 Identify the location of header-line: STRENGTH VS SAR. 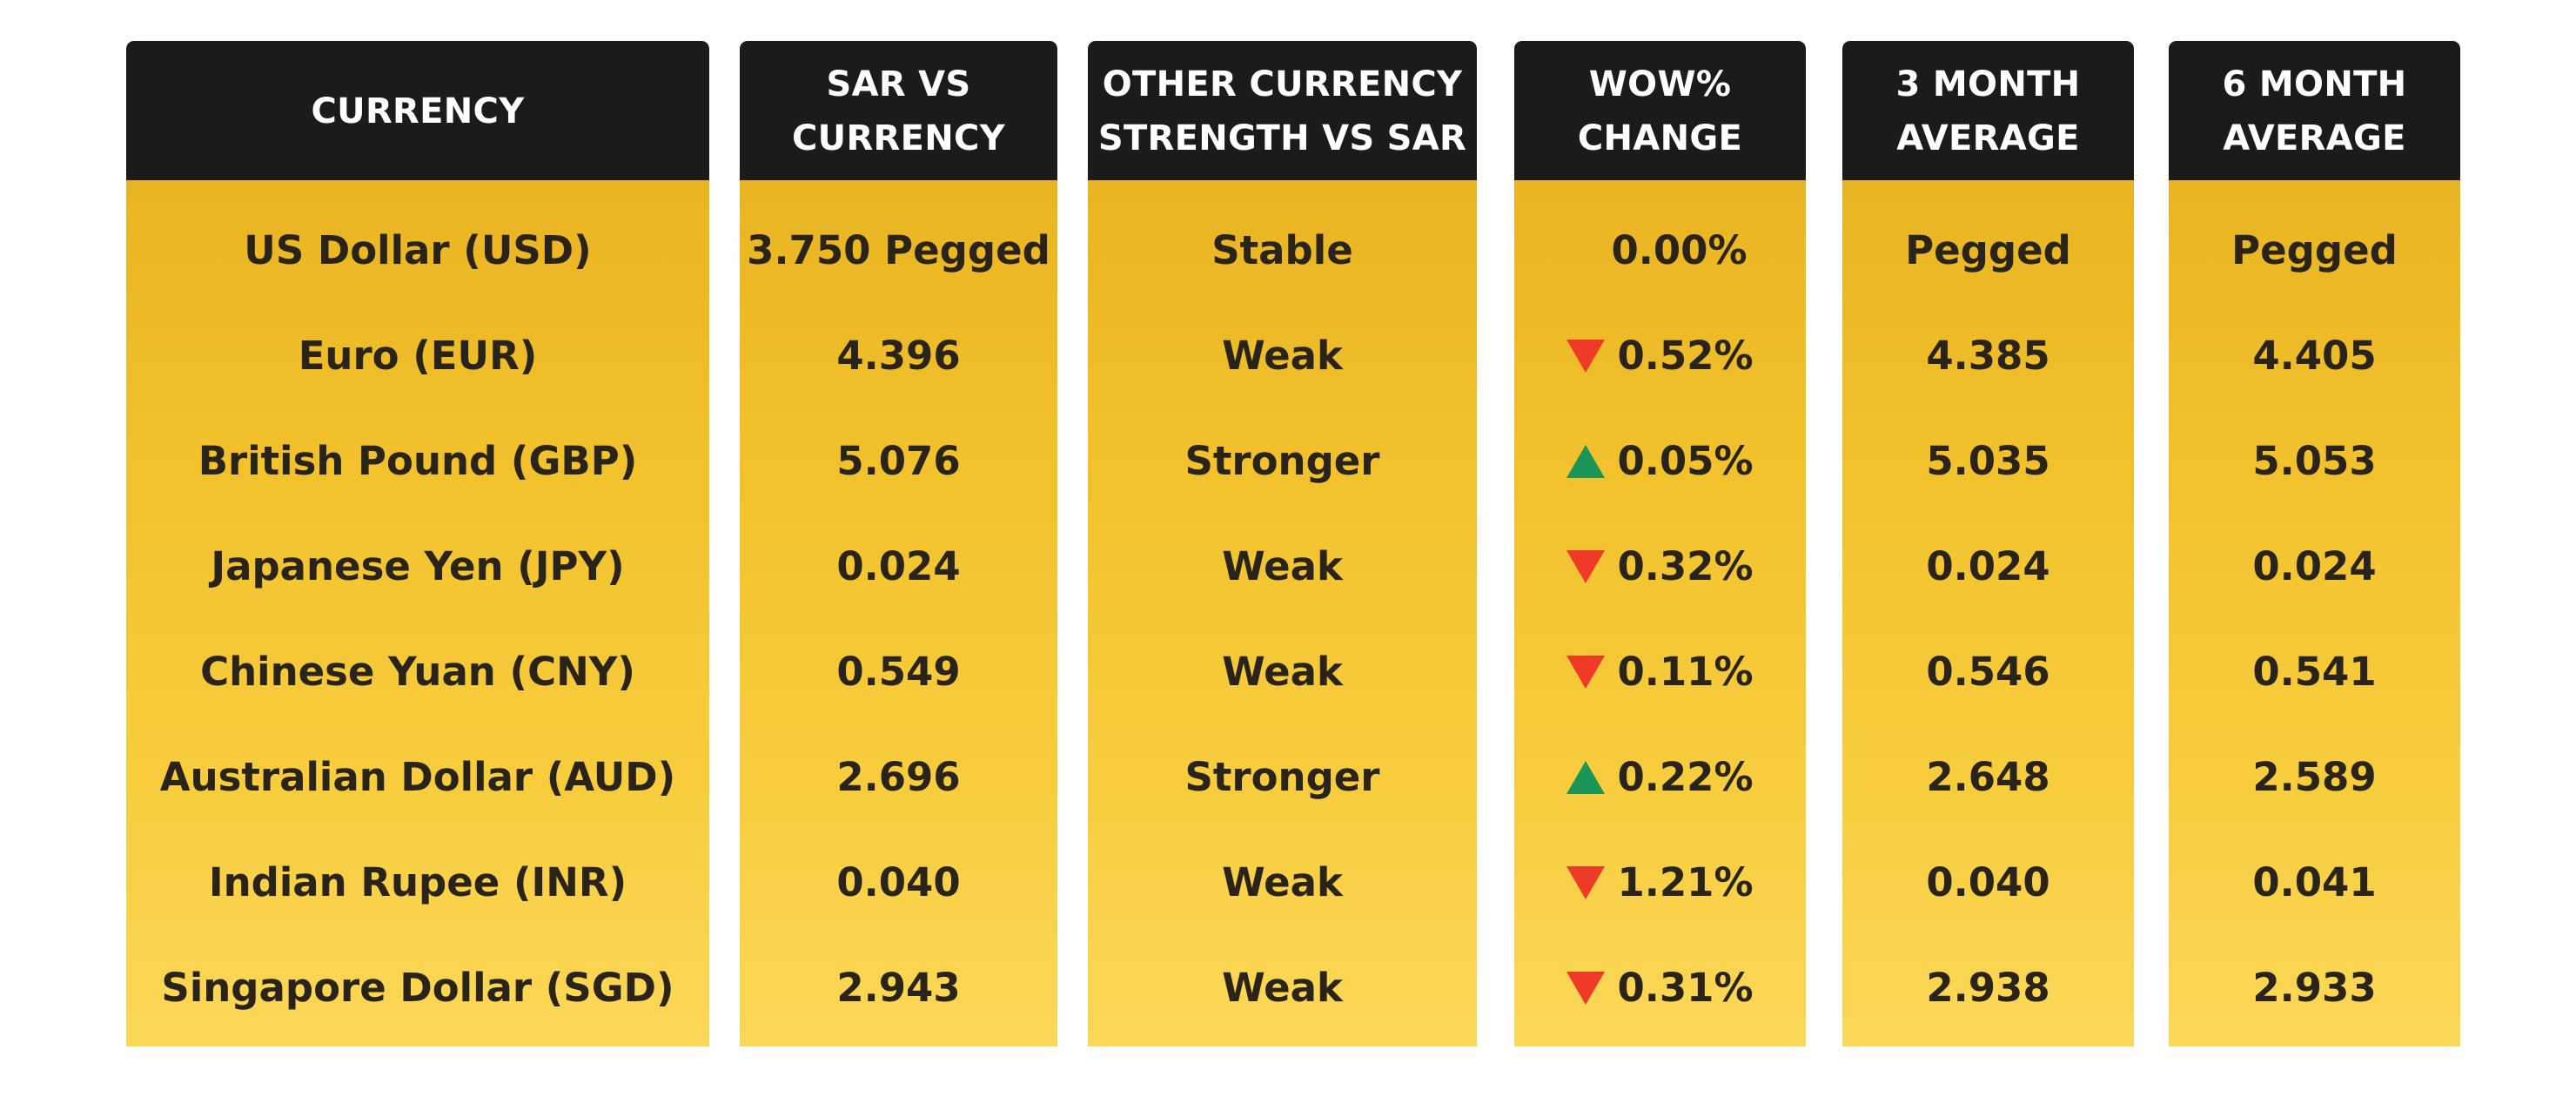
(1282, 138).